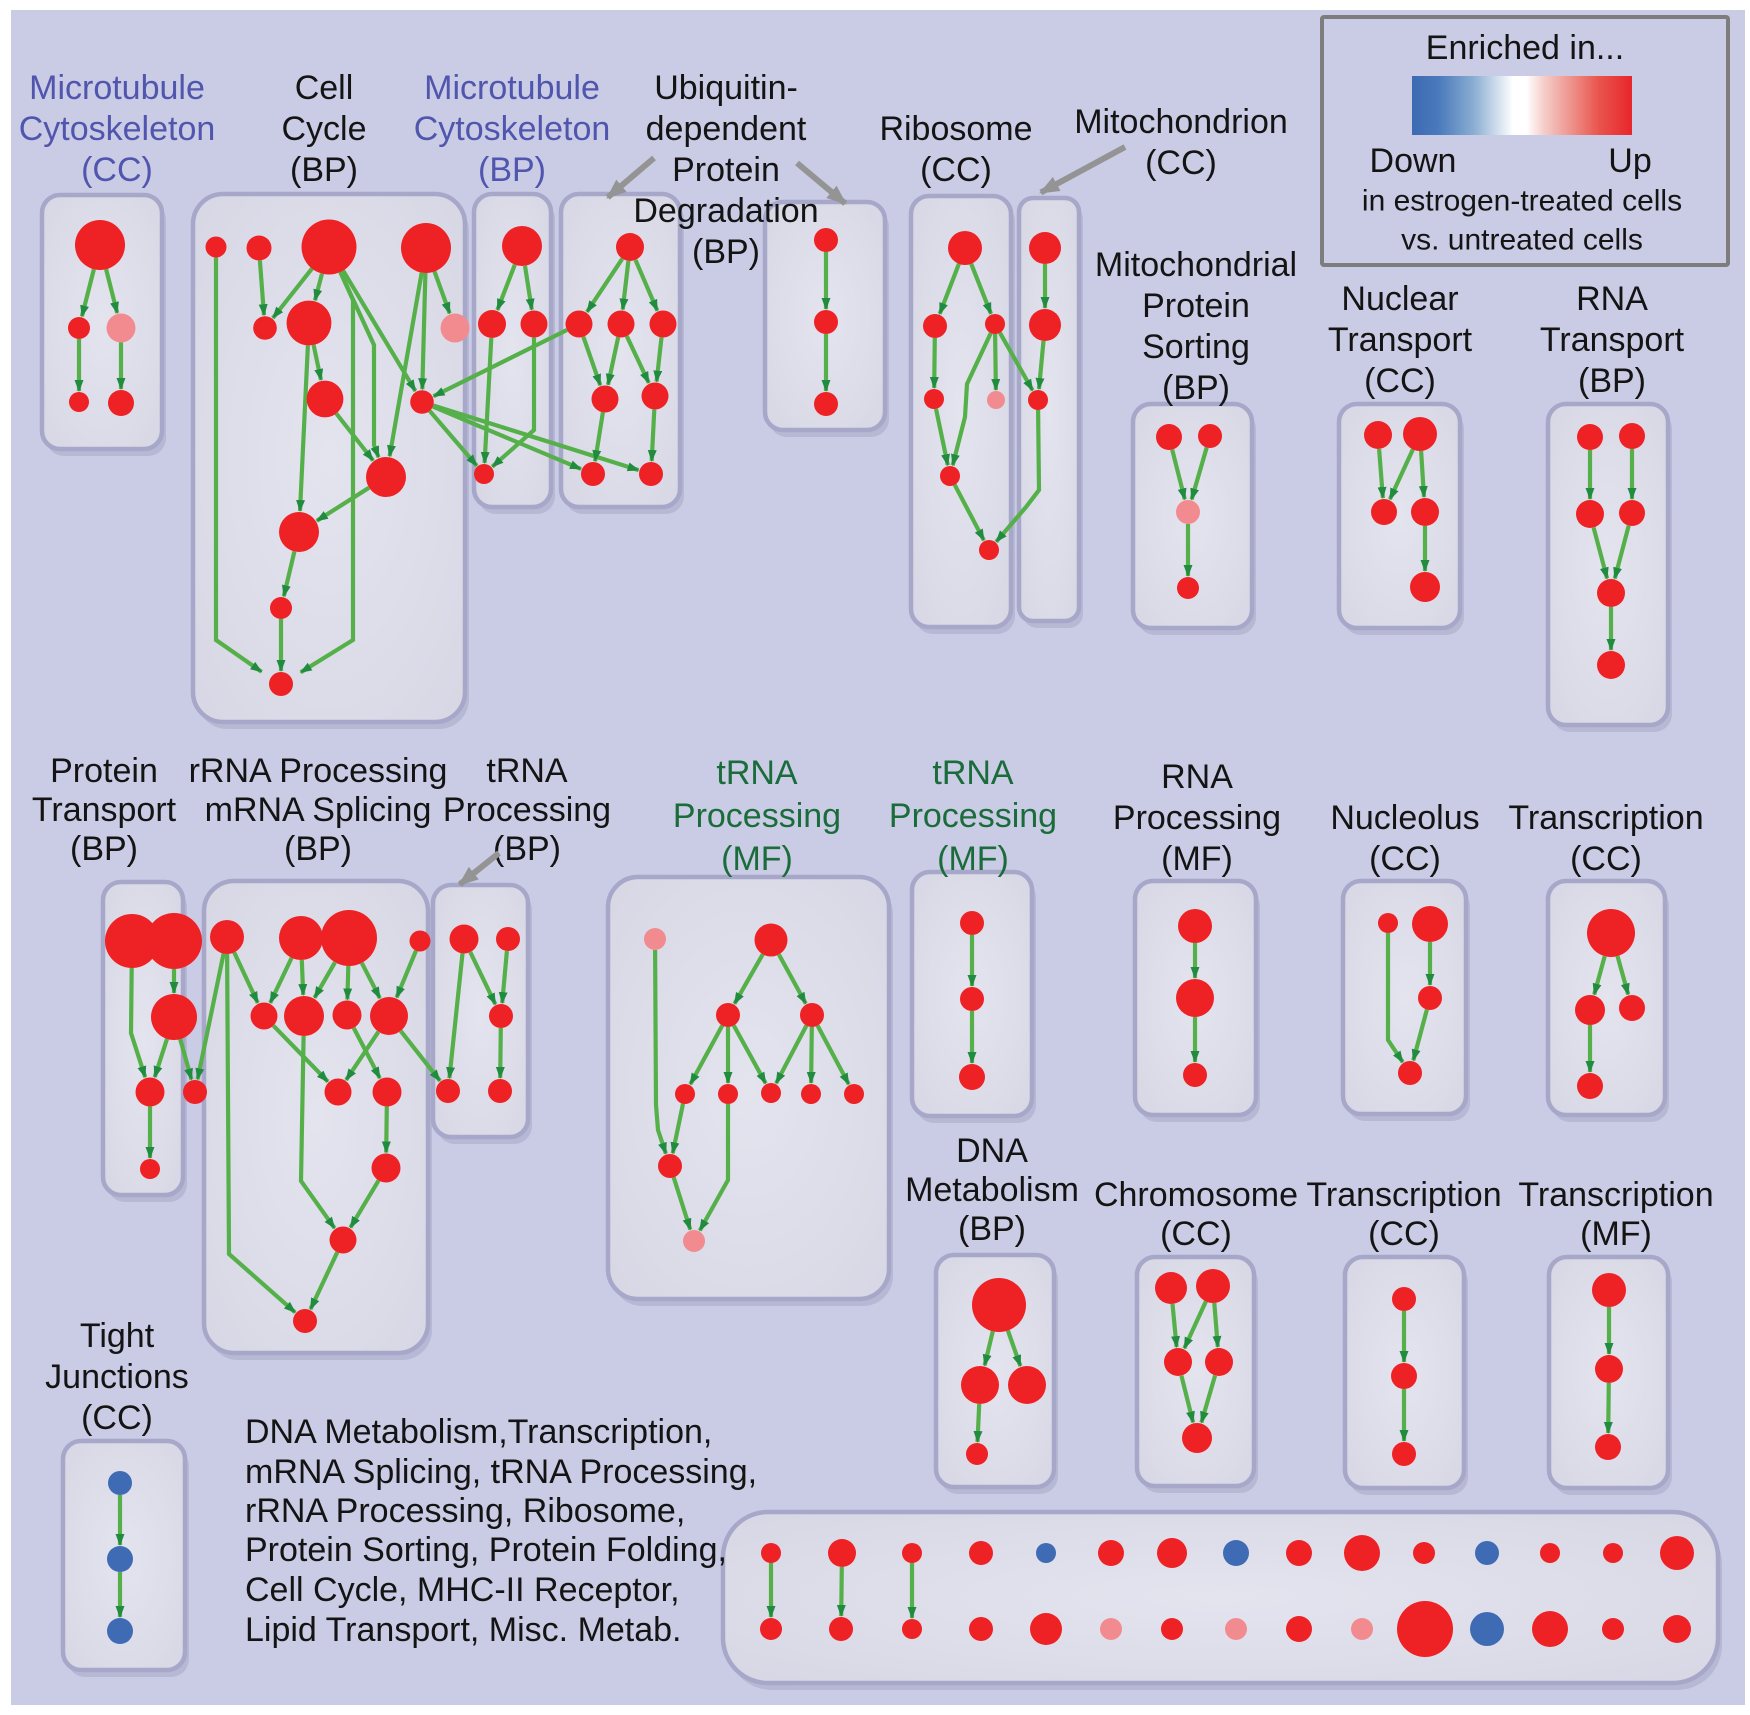 This screenshot has height=1715, width=1750. I want to click on svg-text: Chromosome, so click(1196, 1195).